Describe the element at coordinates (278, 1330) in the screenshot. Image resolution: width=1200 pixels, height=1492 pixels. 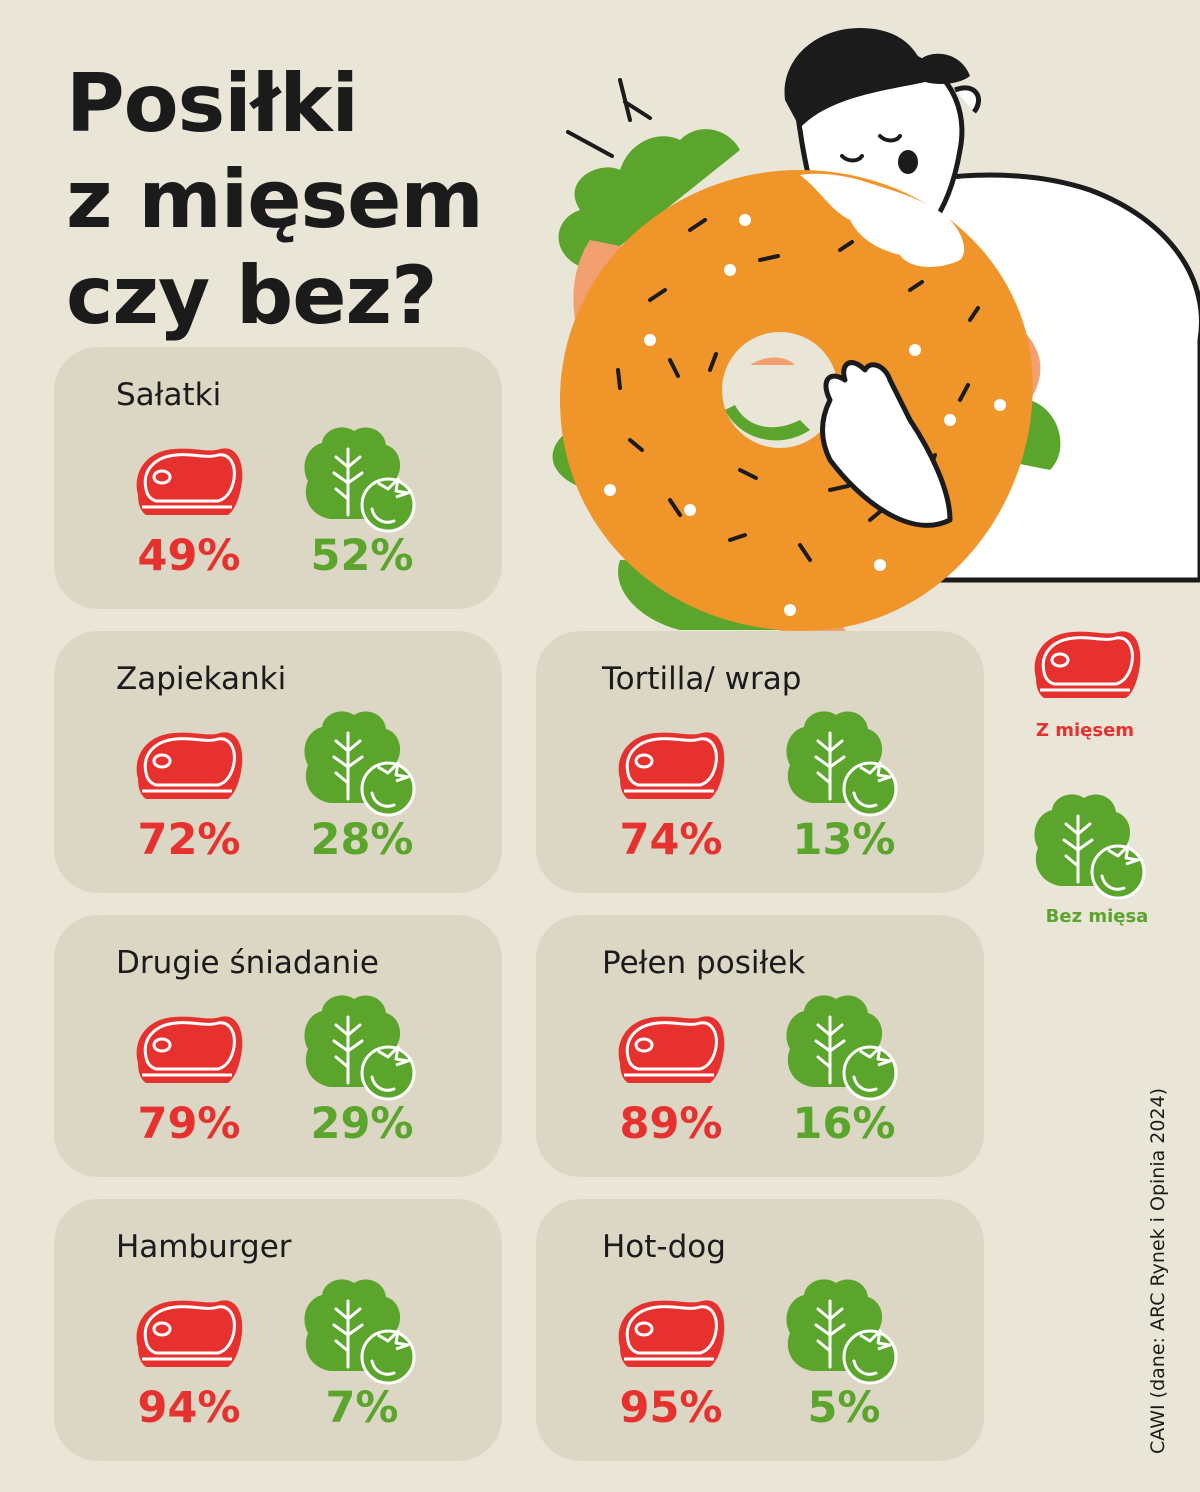
I see `card-hamburger: Hamburger 94% 7%` at that location.